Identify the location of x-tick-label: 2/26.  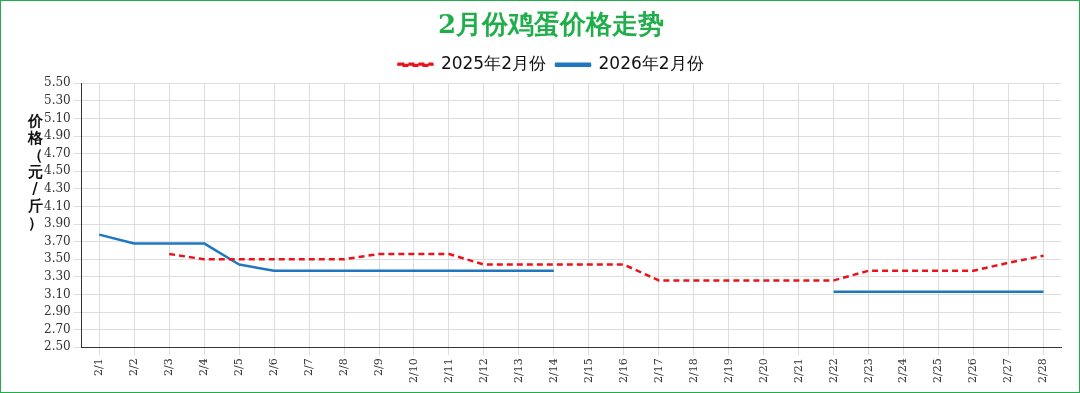
(973, 370).